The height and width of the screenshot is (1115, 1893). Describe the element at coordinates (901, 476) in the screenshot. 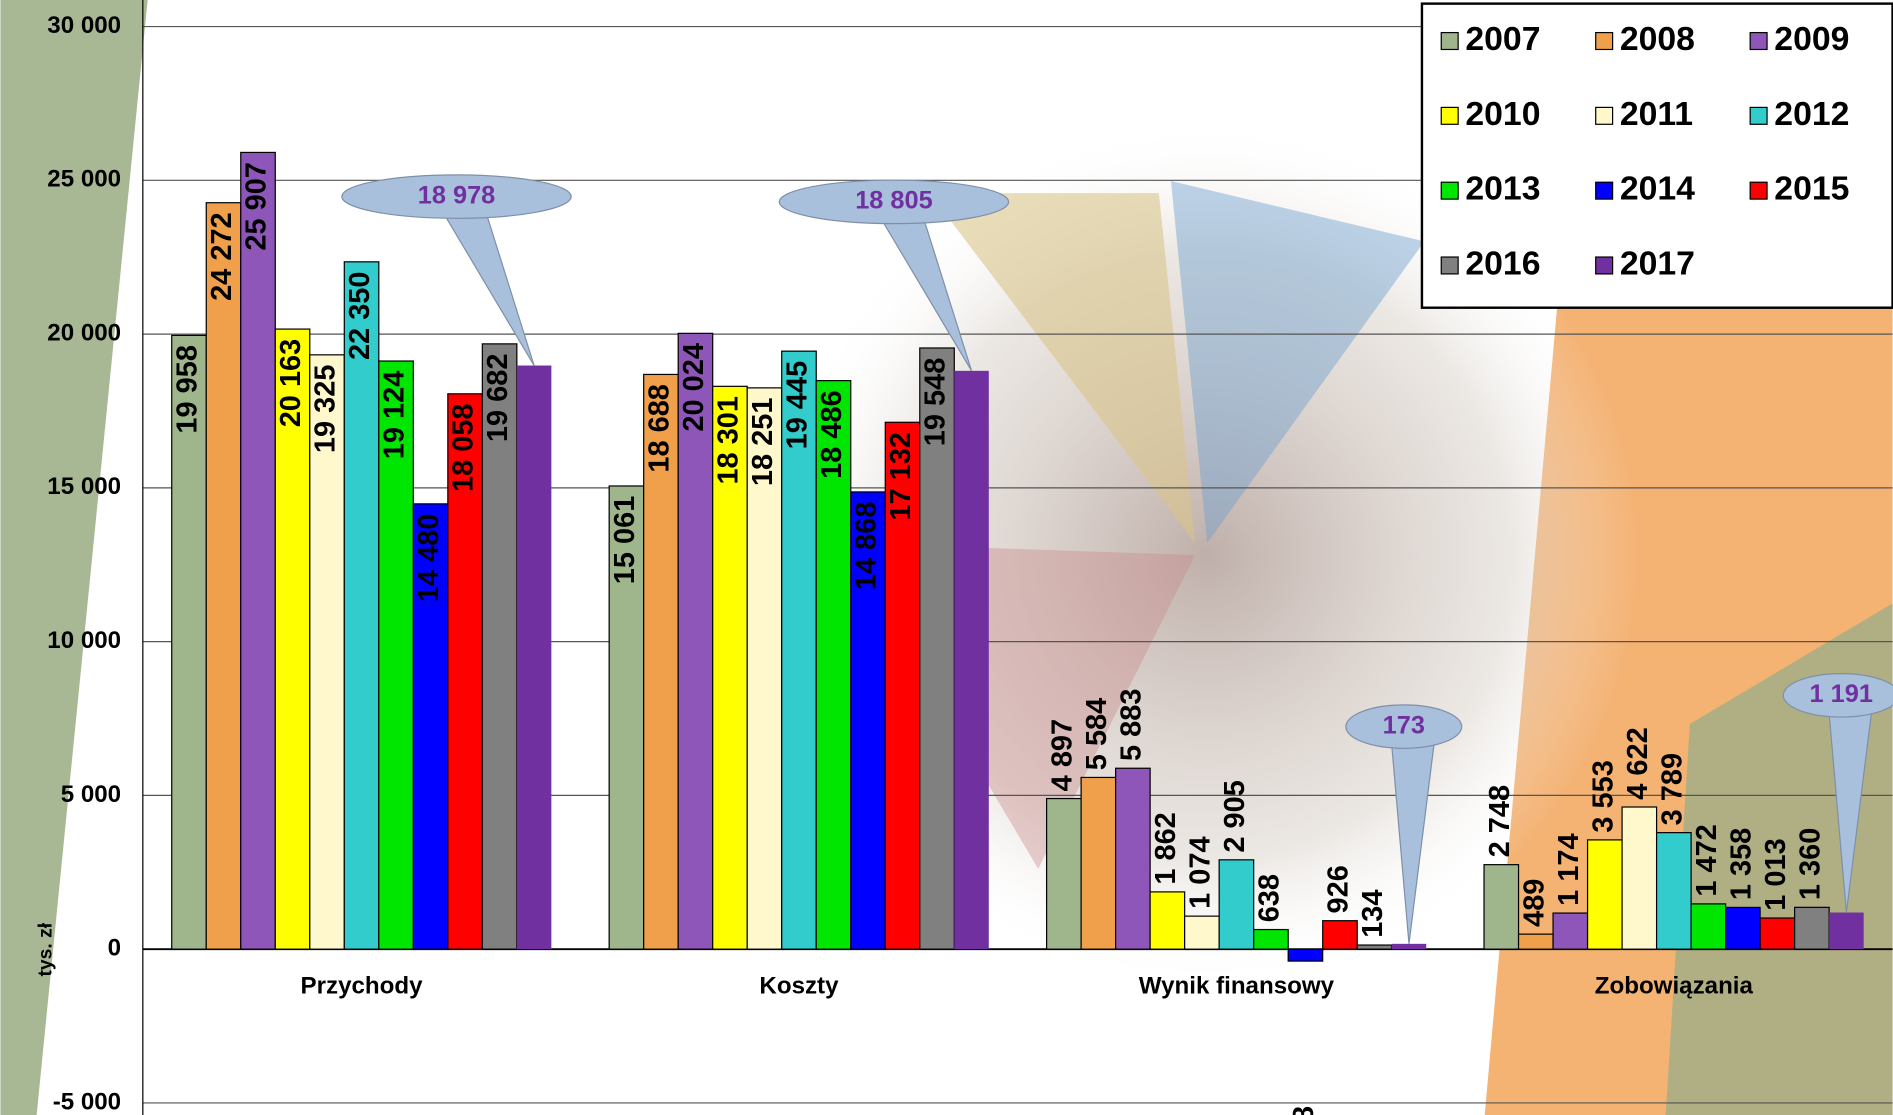

I see `value-label: 17 132` at that location.